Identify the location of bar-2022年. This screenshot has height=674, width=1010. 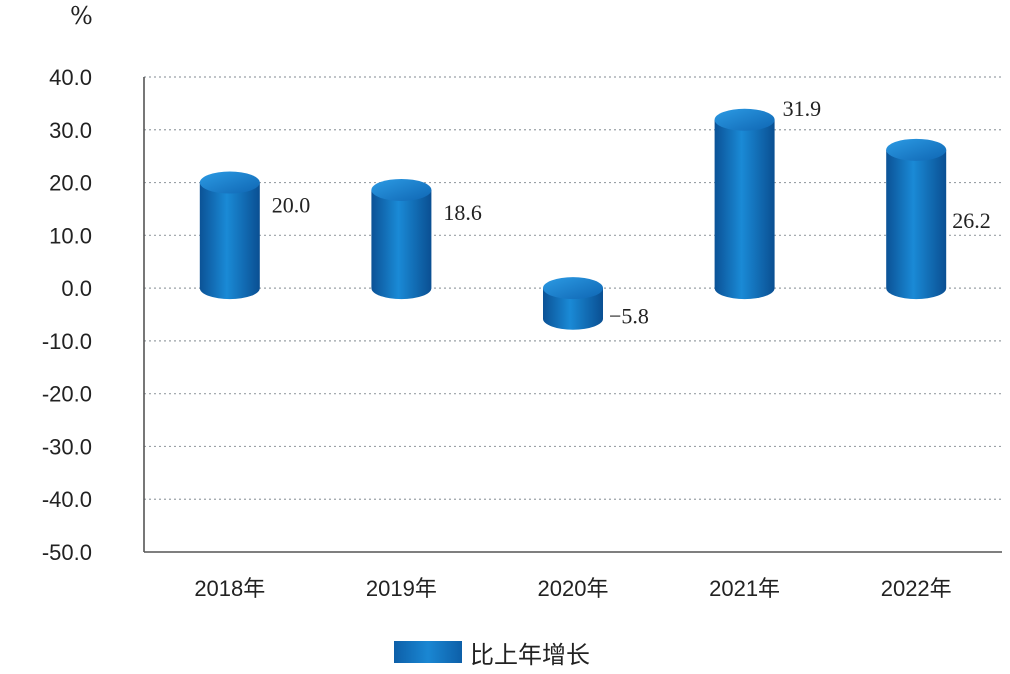
(916, 219).